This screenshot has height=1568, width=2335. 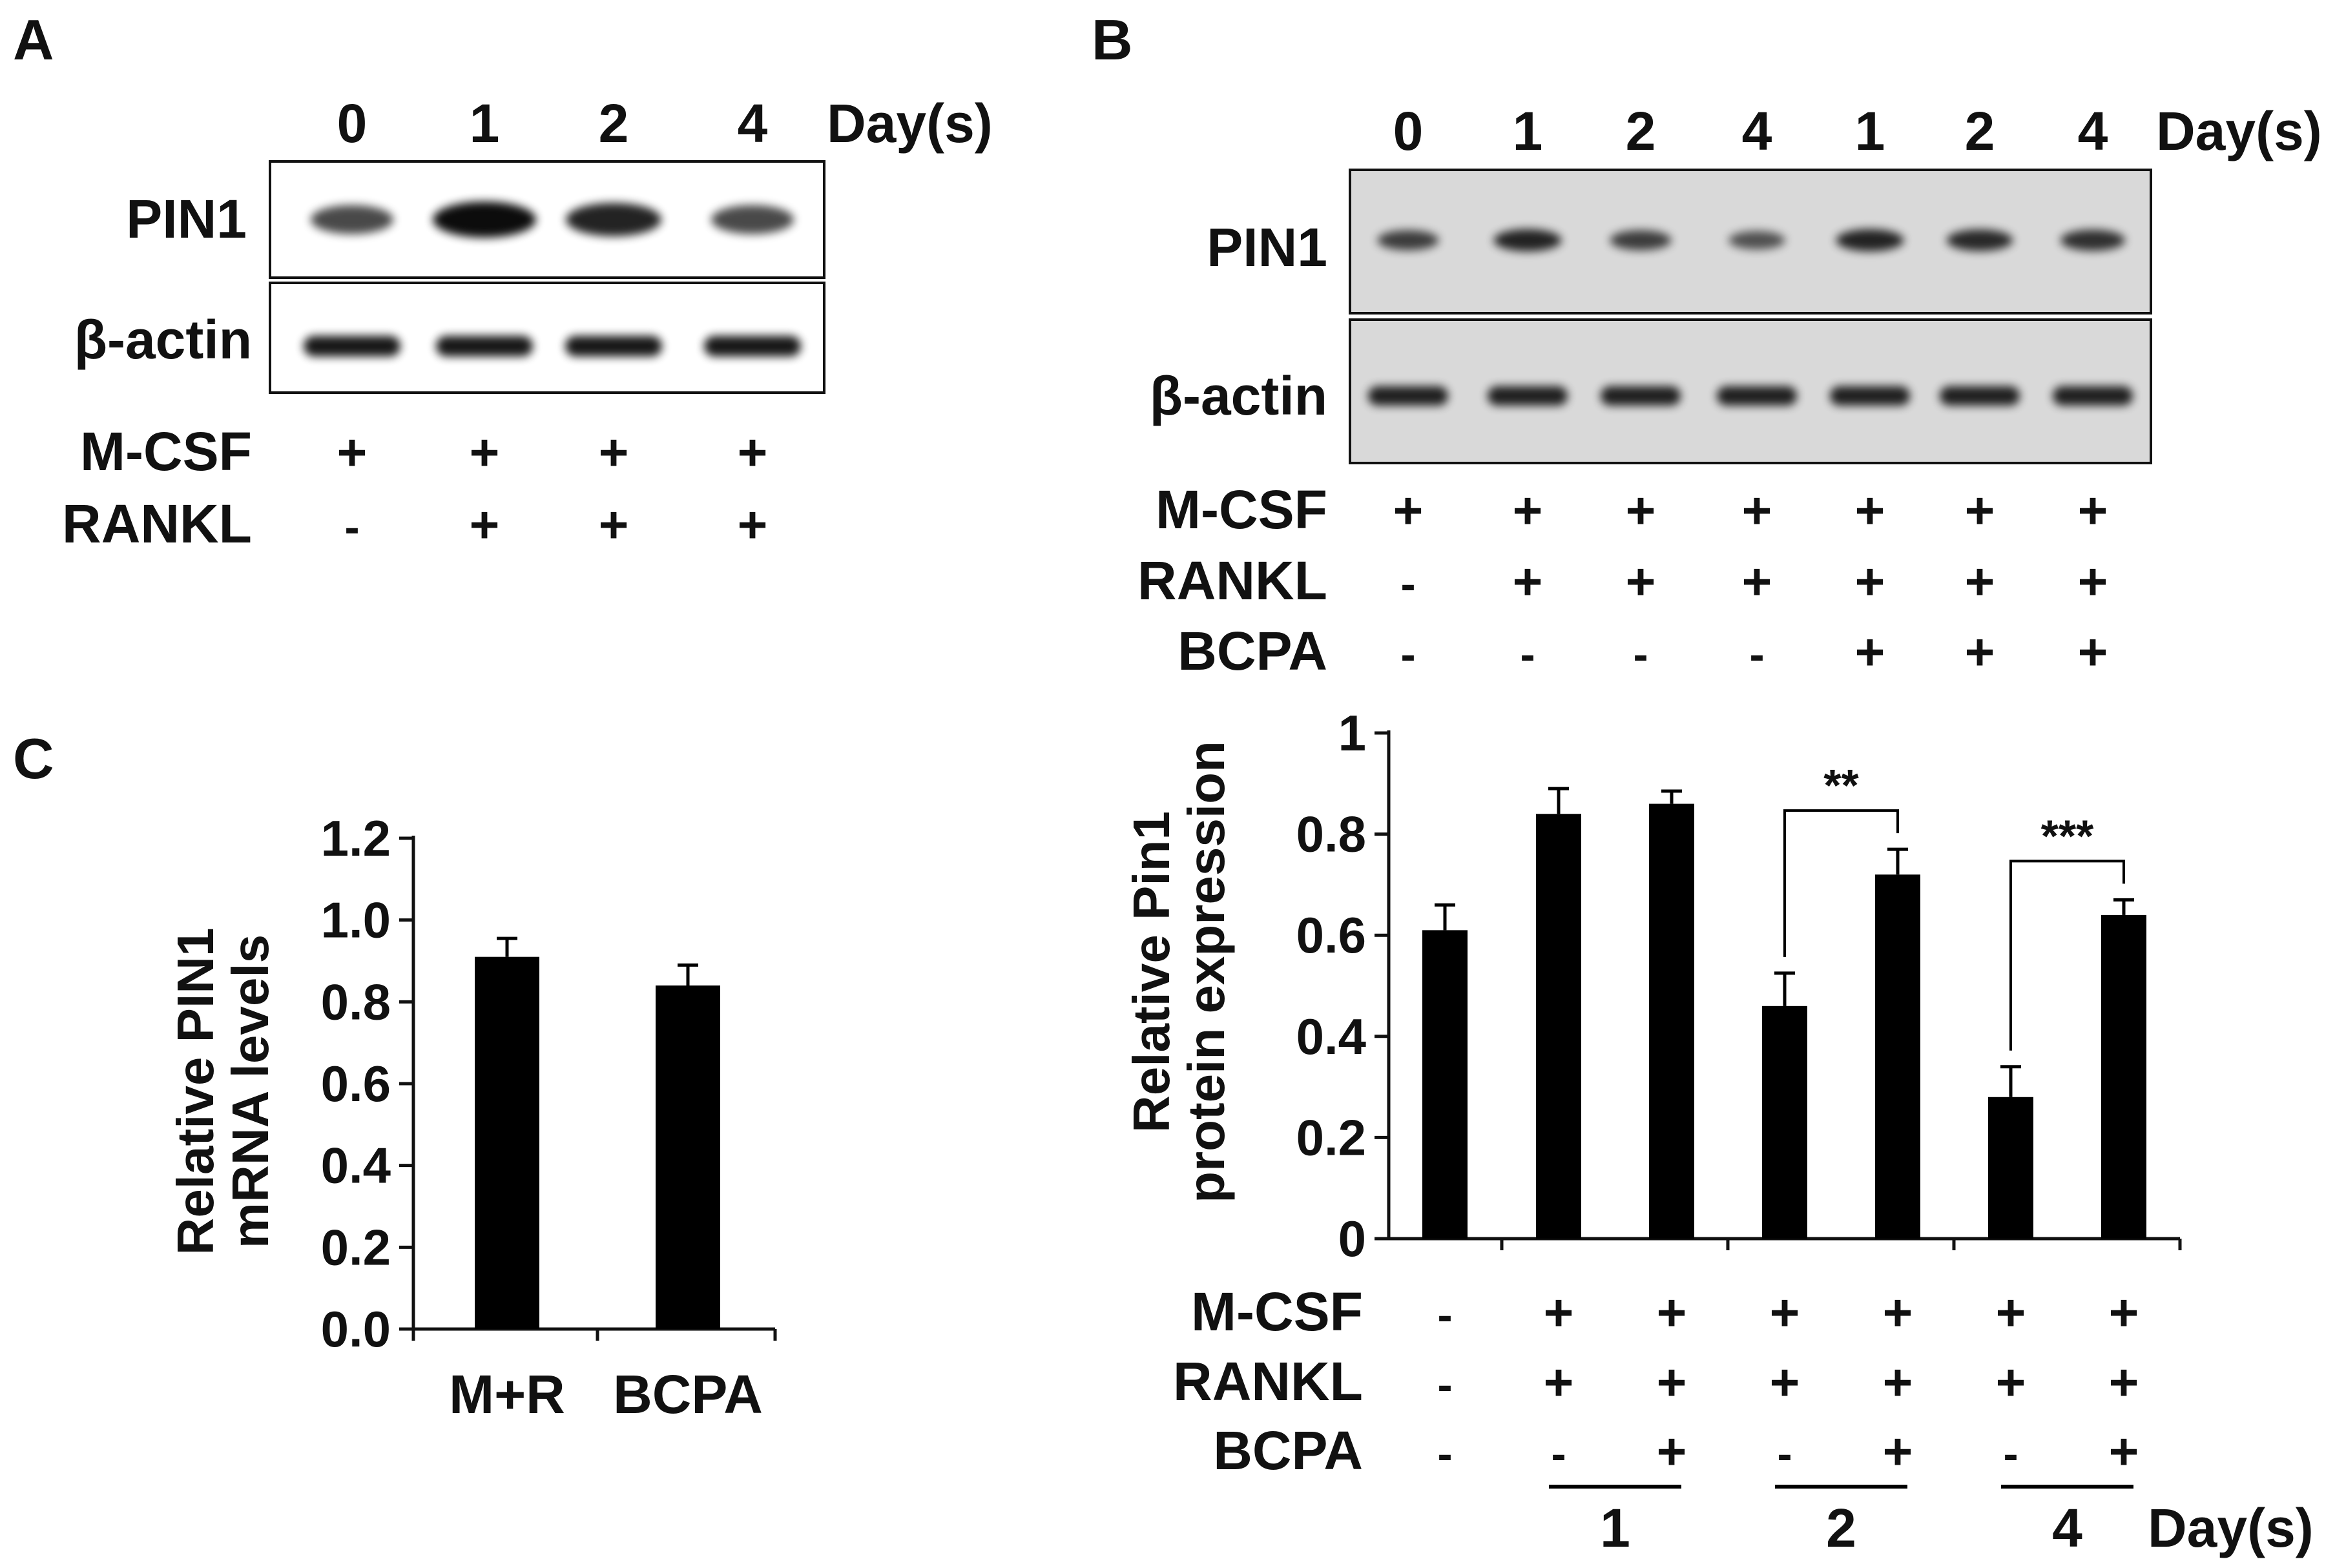 I want to click on panel-b-letter: B, so click(x=1112, y=40).